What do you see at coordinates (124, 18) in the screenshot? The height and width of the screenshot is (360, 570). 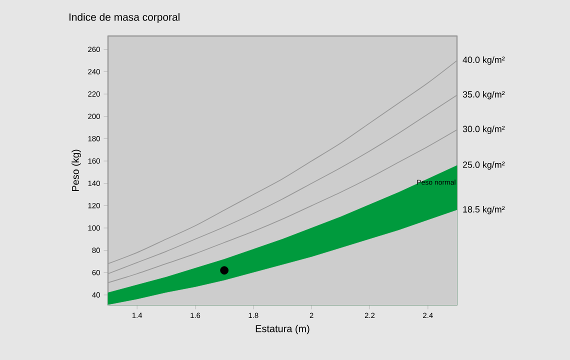 I see `chart-title: Indice de masa corporal` at bounding box center [124, 18].